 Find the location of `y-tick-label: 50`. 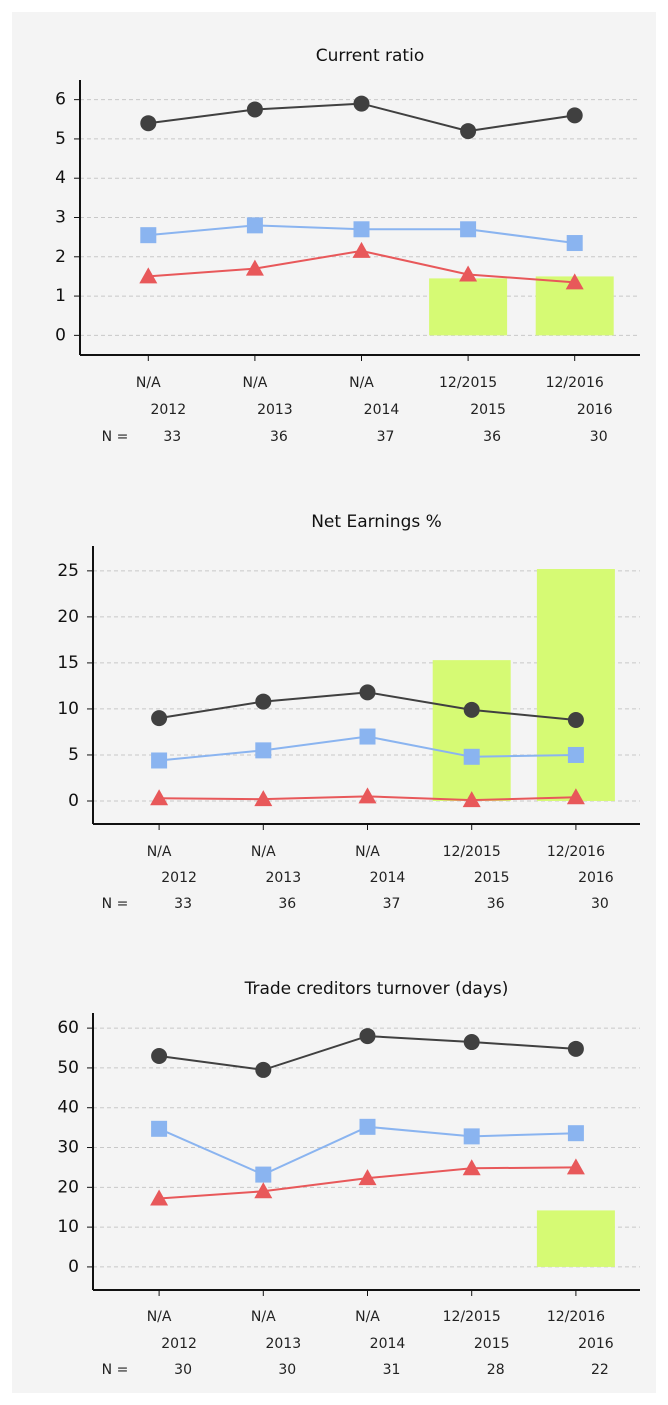

y-tick-label: 50 is located at coordinates (68, 1068).